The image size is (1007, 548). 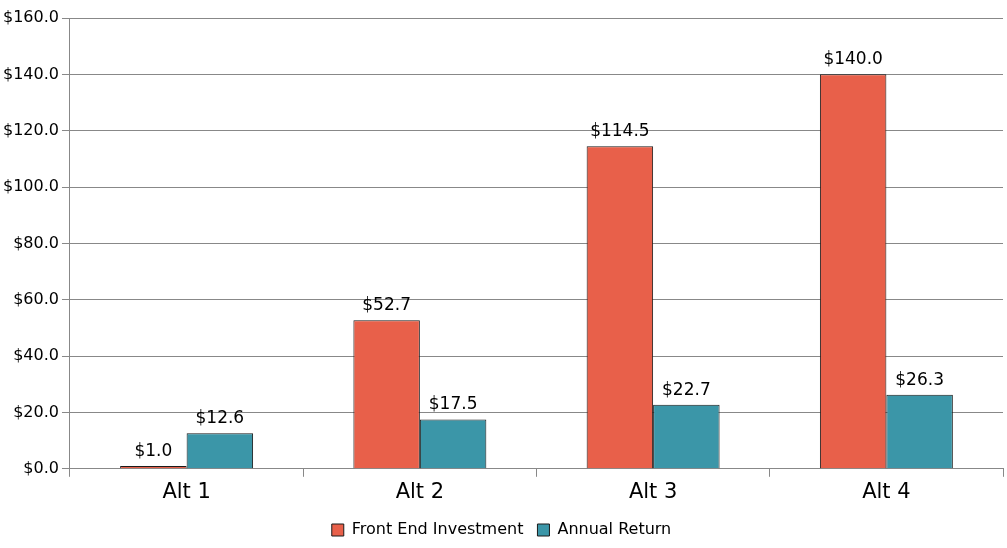 What do you see at coordinates (186, 490) in the screenshot?
I see `x-tick-label: Alt 1` at bounding box center [186, 490].